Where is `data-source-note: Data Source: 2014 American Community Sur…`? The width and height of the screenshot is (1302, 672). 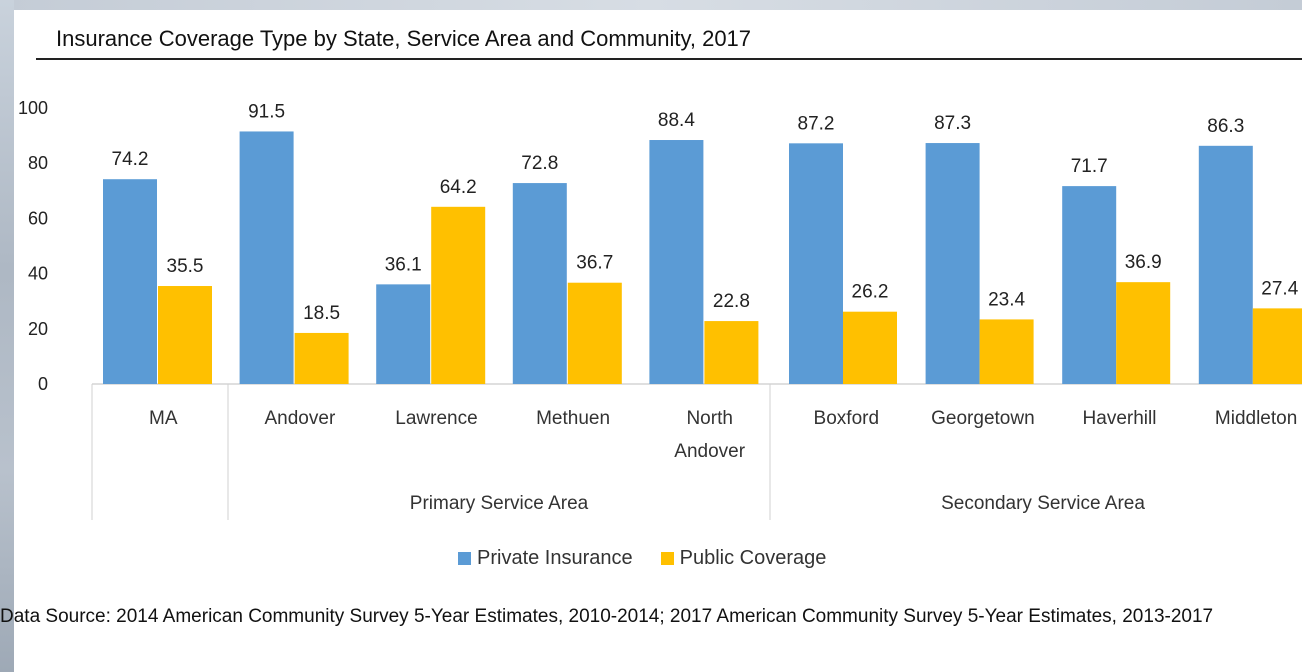 data-source-note: Data Source: 2014 American Community Sur… is located at coordinates (607, 616).